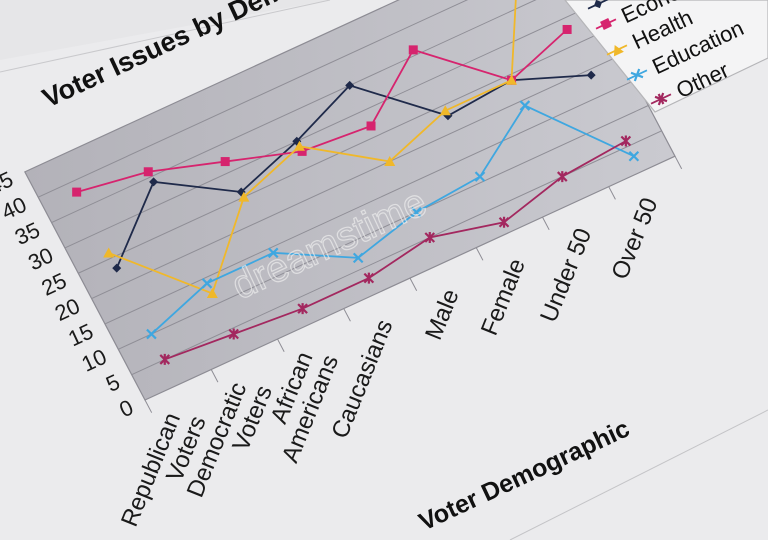  I want to click on legend: EconomyHealthEducationOther, so click(666, 56).